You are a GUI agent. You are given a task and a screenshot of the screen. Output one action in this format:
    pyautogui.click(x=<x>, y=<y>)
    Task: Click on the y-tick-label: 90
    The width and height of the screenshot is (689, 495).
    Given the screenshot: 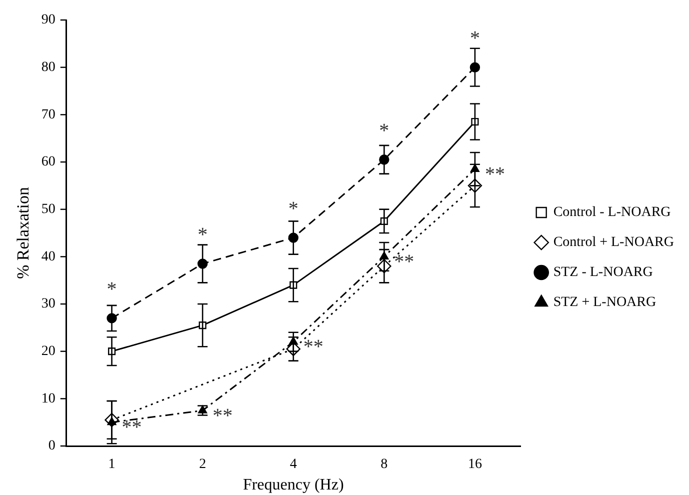 What is the action you would take?
    pyautogui.click(x=48, y=20)
    